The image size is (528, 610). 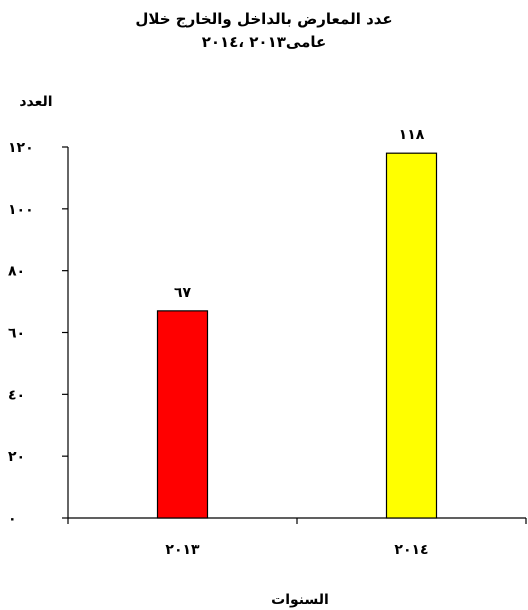 What do you see at coordinates (16, 272) in the screenshot?
I see `y-tick-label: ٨٠` at bounding box center [16, 272].